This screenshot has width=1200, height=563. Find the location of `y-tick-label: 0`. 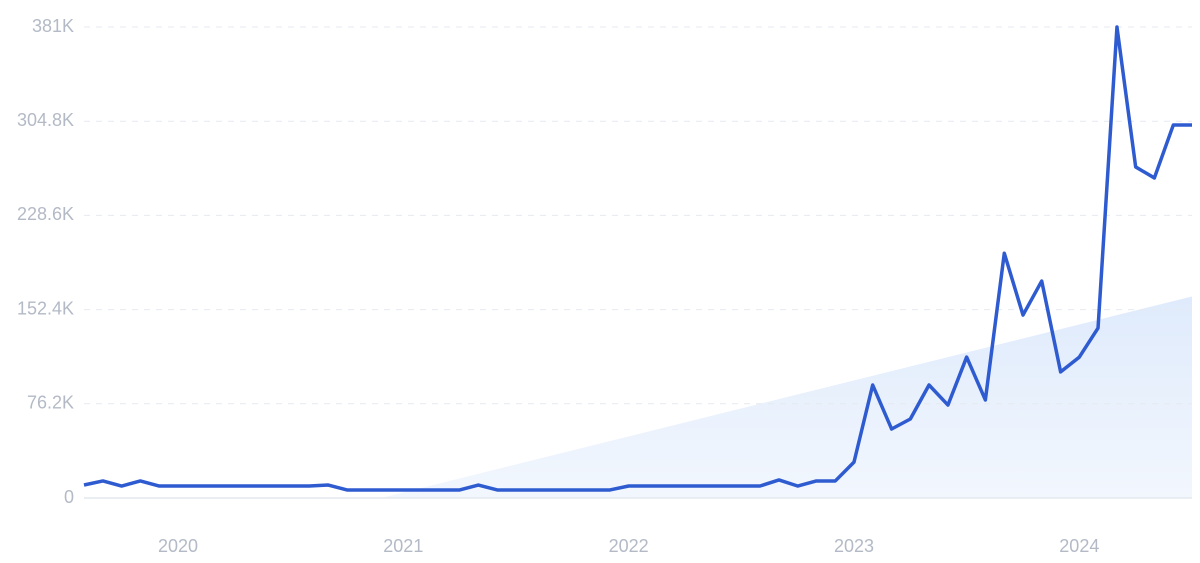

y-tick-label: 0 is located at coordinates (69, 497).